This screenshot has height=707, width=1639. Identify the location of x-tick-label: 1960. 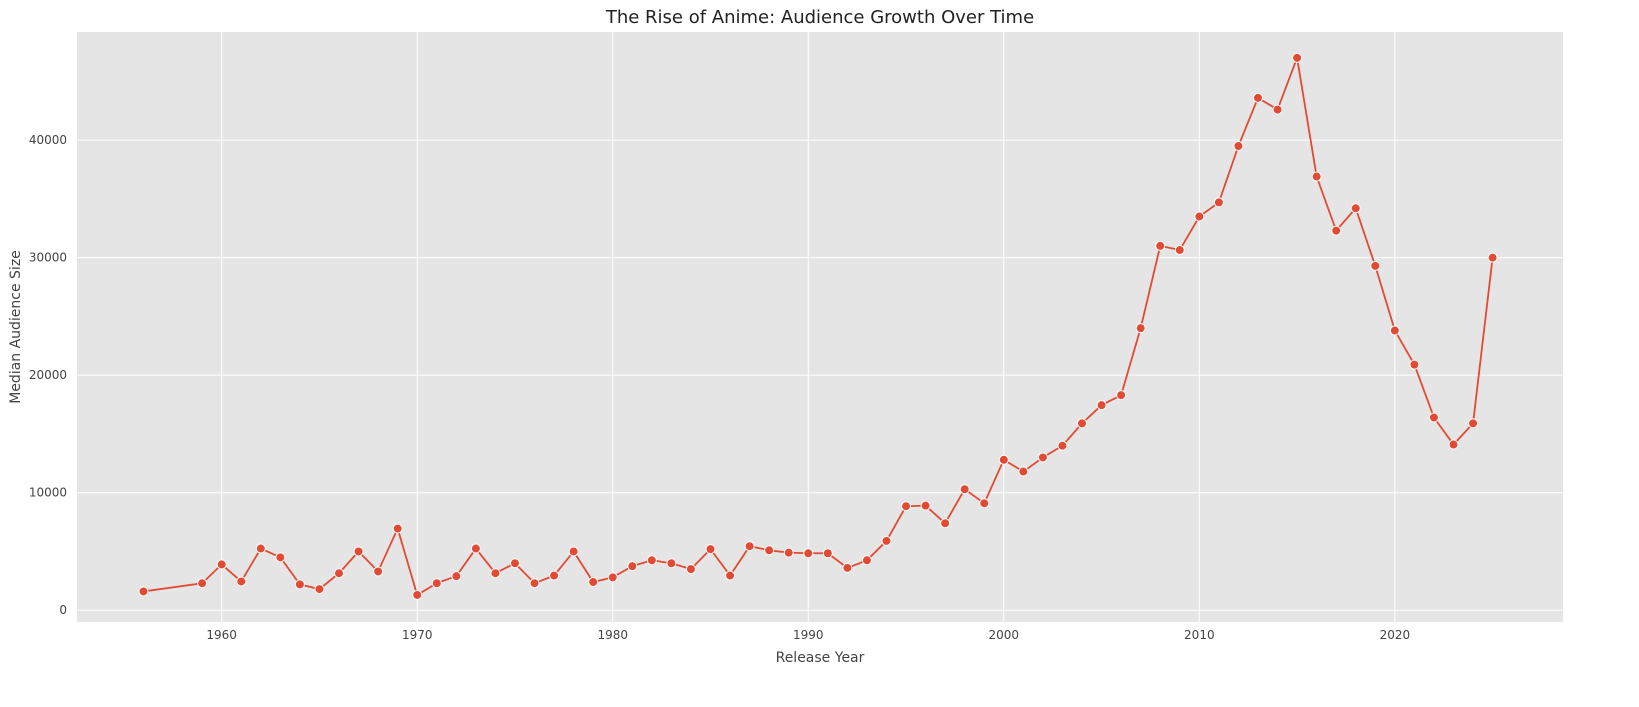
(221, 635).